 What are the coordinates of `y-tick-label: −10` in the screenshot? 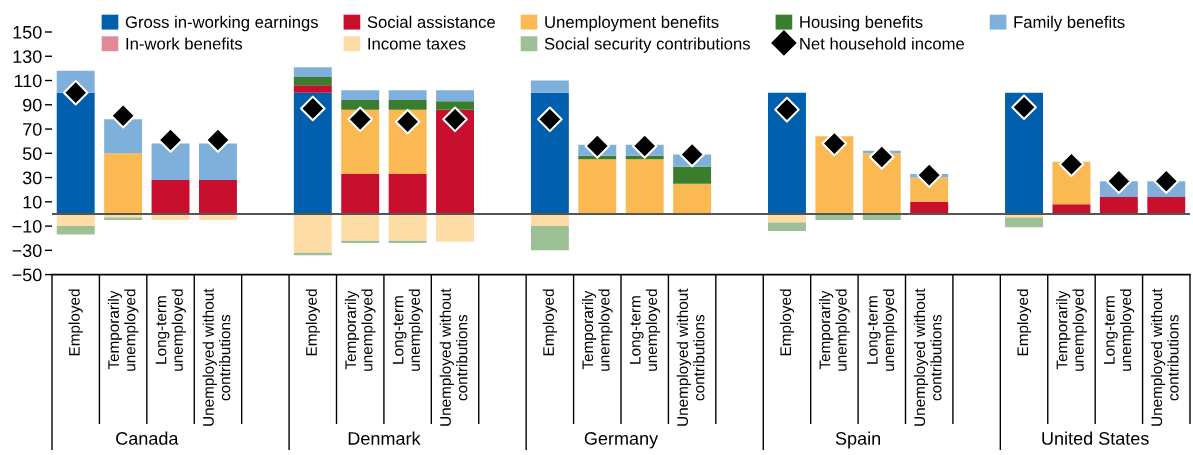 It's located at (27, 226).